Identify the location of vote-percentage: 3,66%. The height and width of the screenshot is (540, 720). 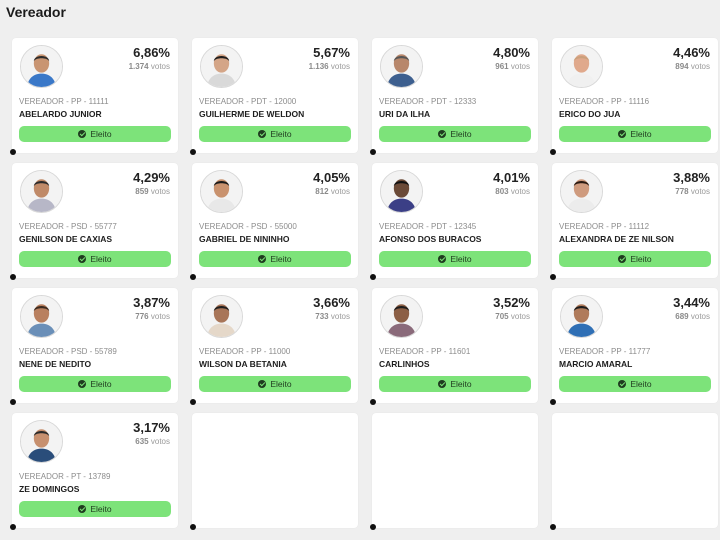
(331, 302).